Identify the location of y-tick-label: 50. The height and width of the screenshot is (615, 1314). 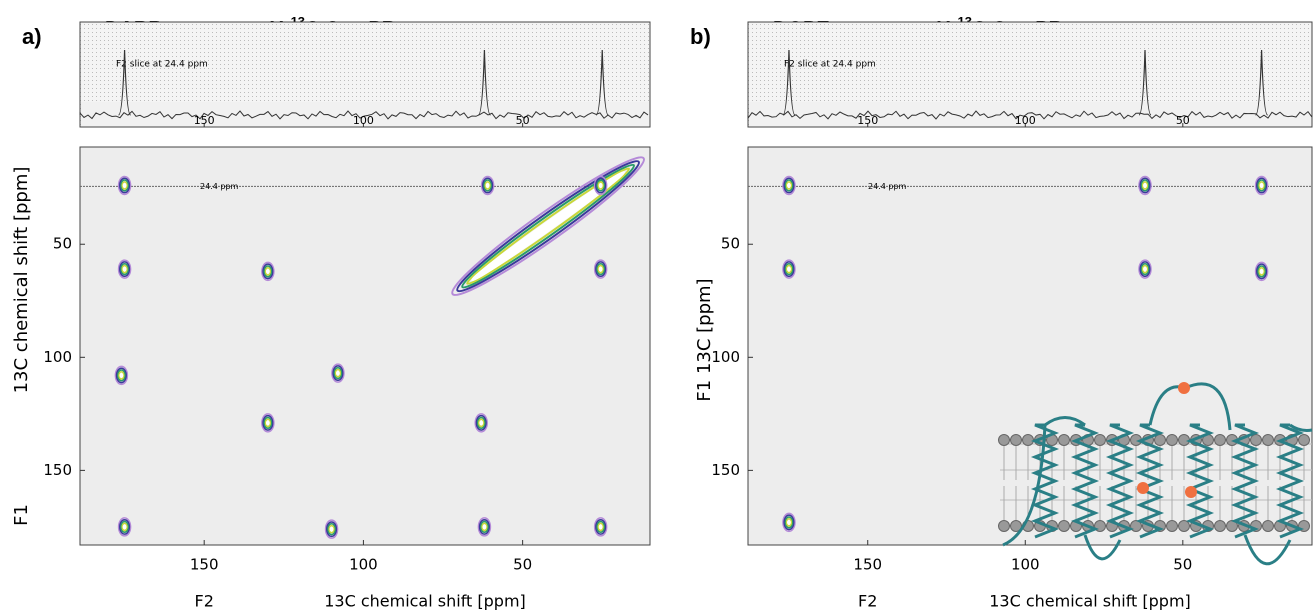
(730, 244).